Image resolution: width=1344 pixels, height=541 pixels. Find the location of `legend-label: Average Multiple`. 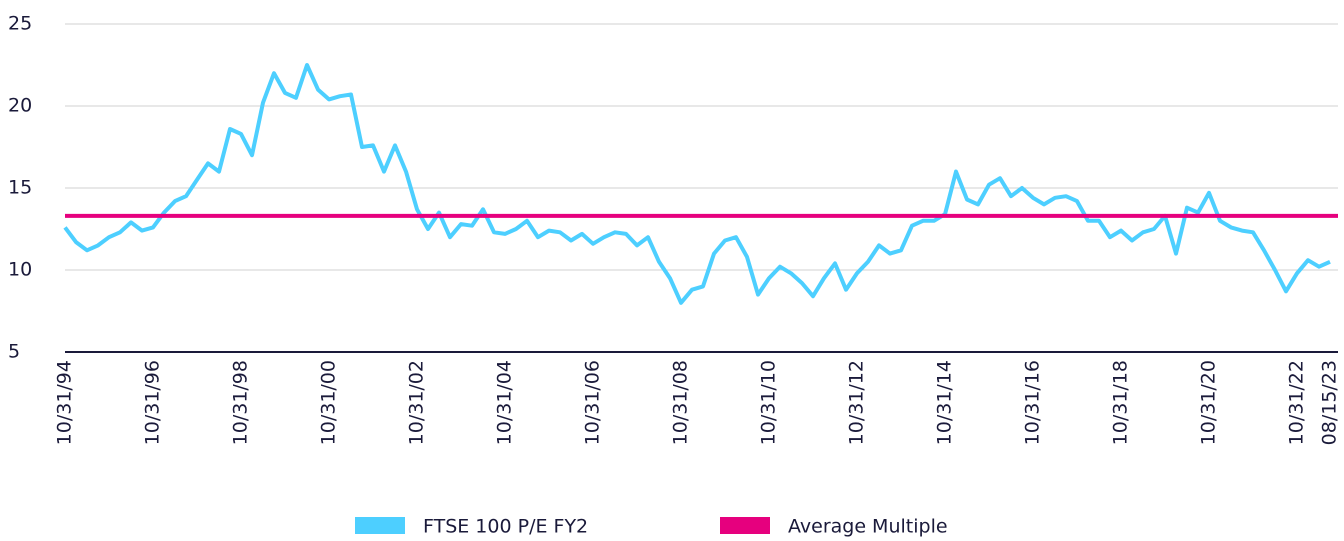

legend-label: Average Multiple is located at coordinates (868, 527).